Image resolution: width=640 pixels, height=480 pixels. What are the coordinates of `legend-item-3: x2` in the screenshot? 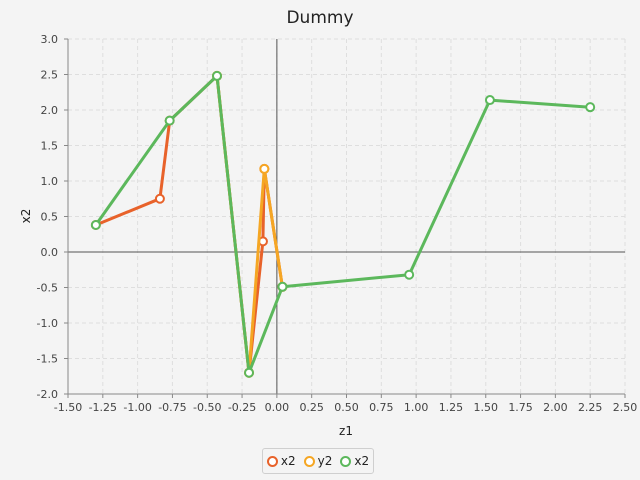 It's located at (354, 461).